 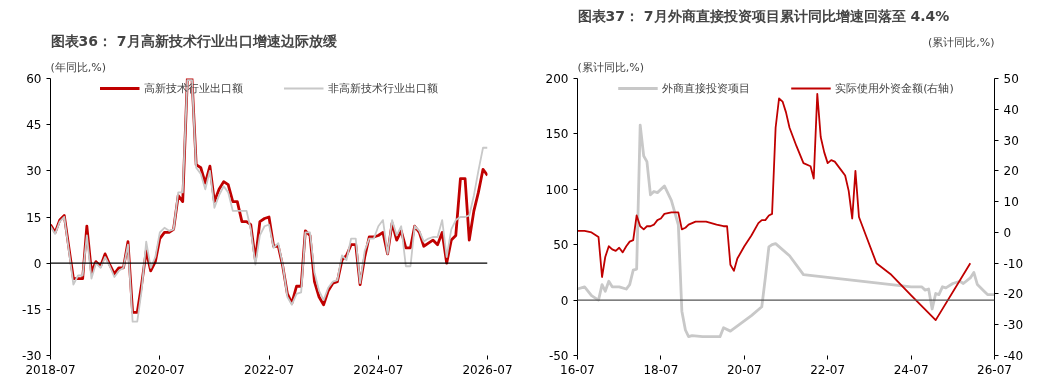 What do you see at coordinates (557, 189) in the screenshot?
I see `y-tick-label: 100` at bounding box center [557, 189].